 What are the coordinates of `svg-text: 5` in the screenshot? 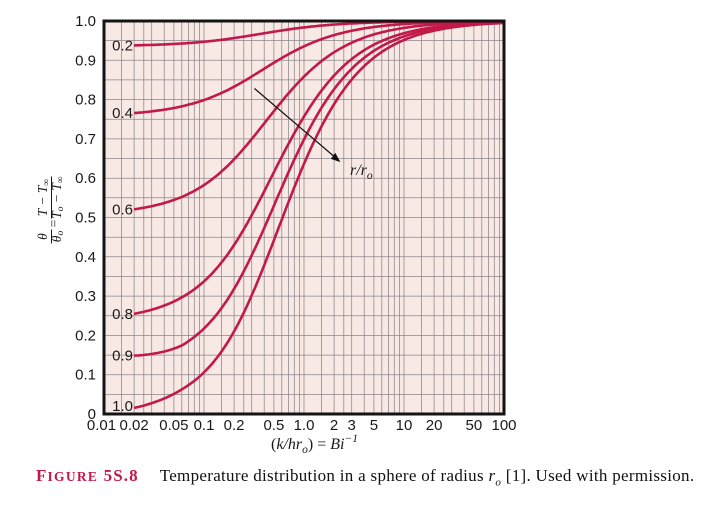 It's located at (374, 425).